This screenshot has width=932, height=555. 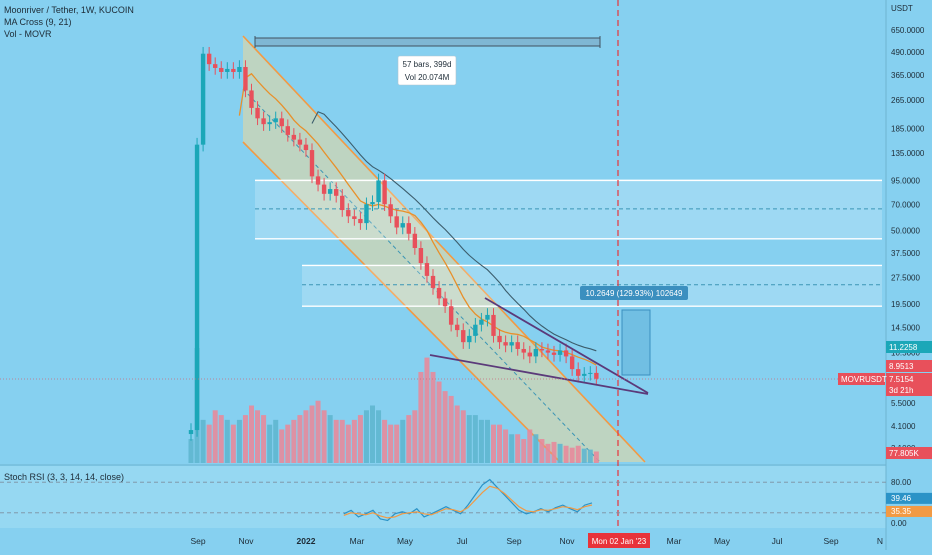 I want to click on price-tick-label: 135.0000, so click(x=908, y=153).